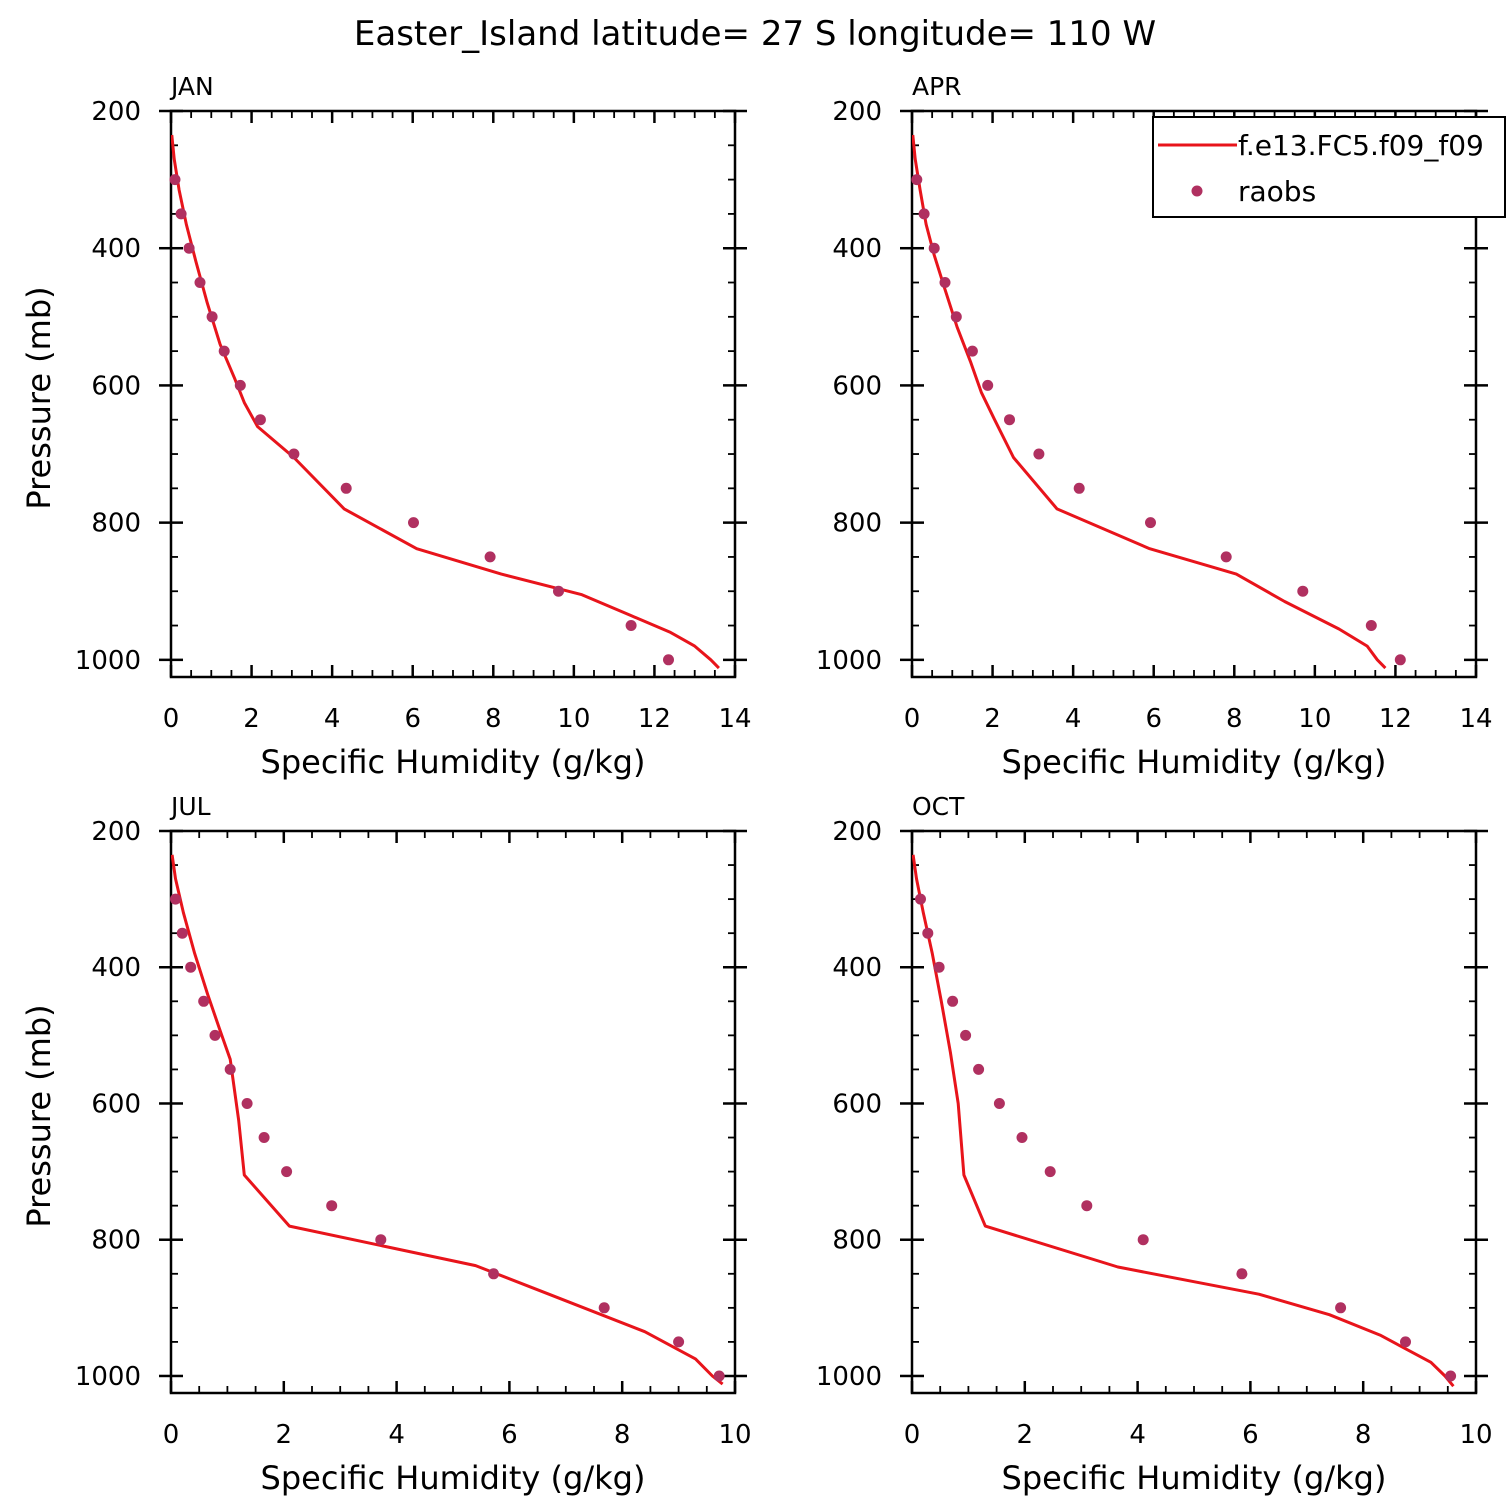 Image resolution: width=1510 pixels, height=1510 pixels. What do you see at coordinates (938, 806) in the screenshot?
I see `panel-label: OCT` at bounding box center [938, 806].